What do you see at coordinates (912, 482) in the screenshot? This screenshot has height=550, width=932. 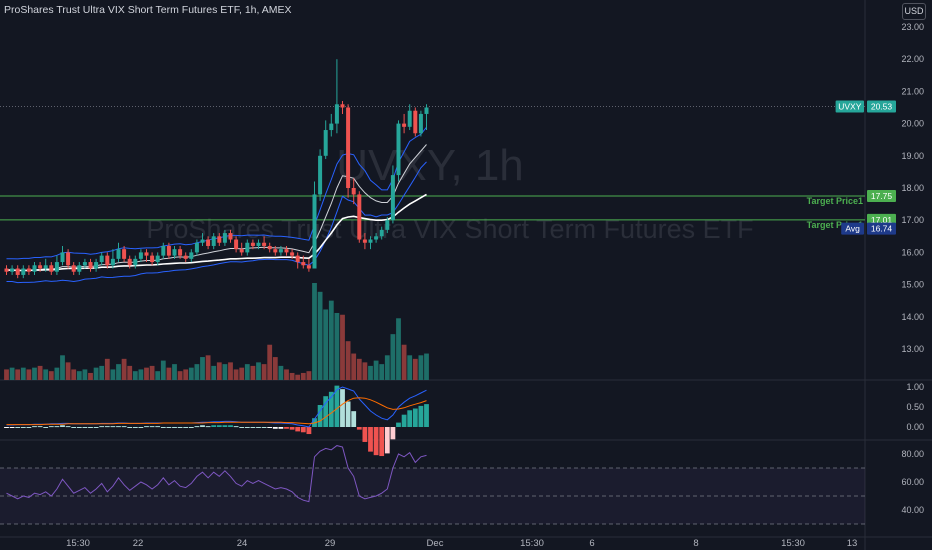 I see `rsi-tick-label: 60.00` at bounding box center [912, 482].